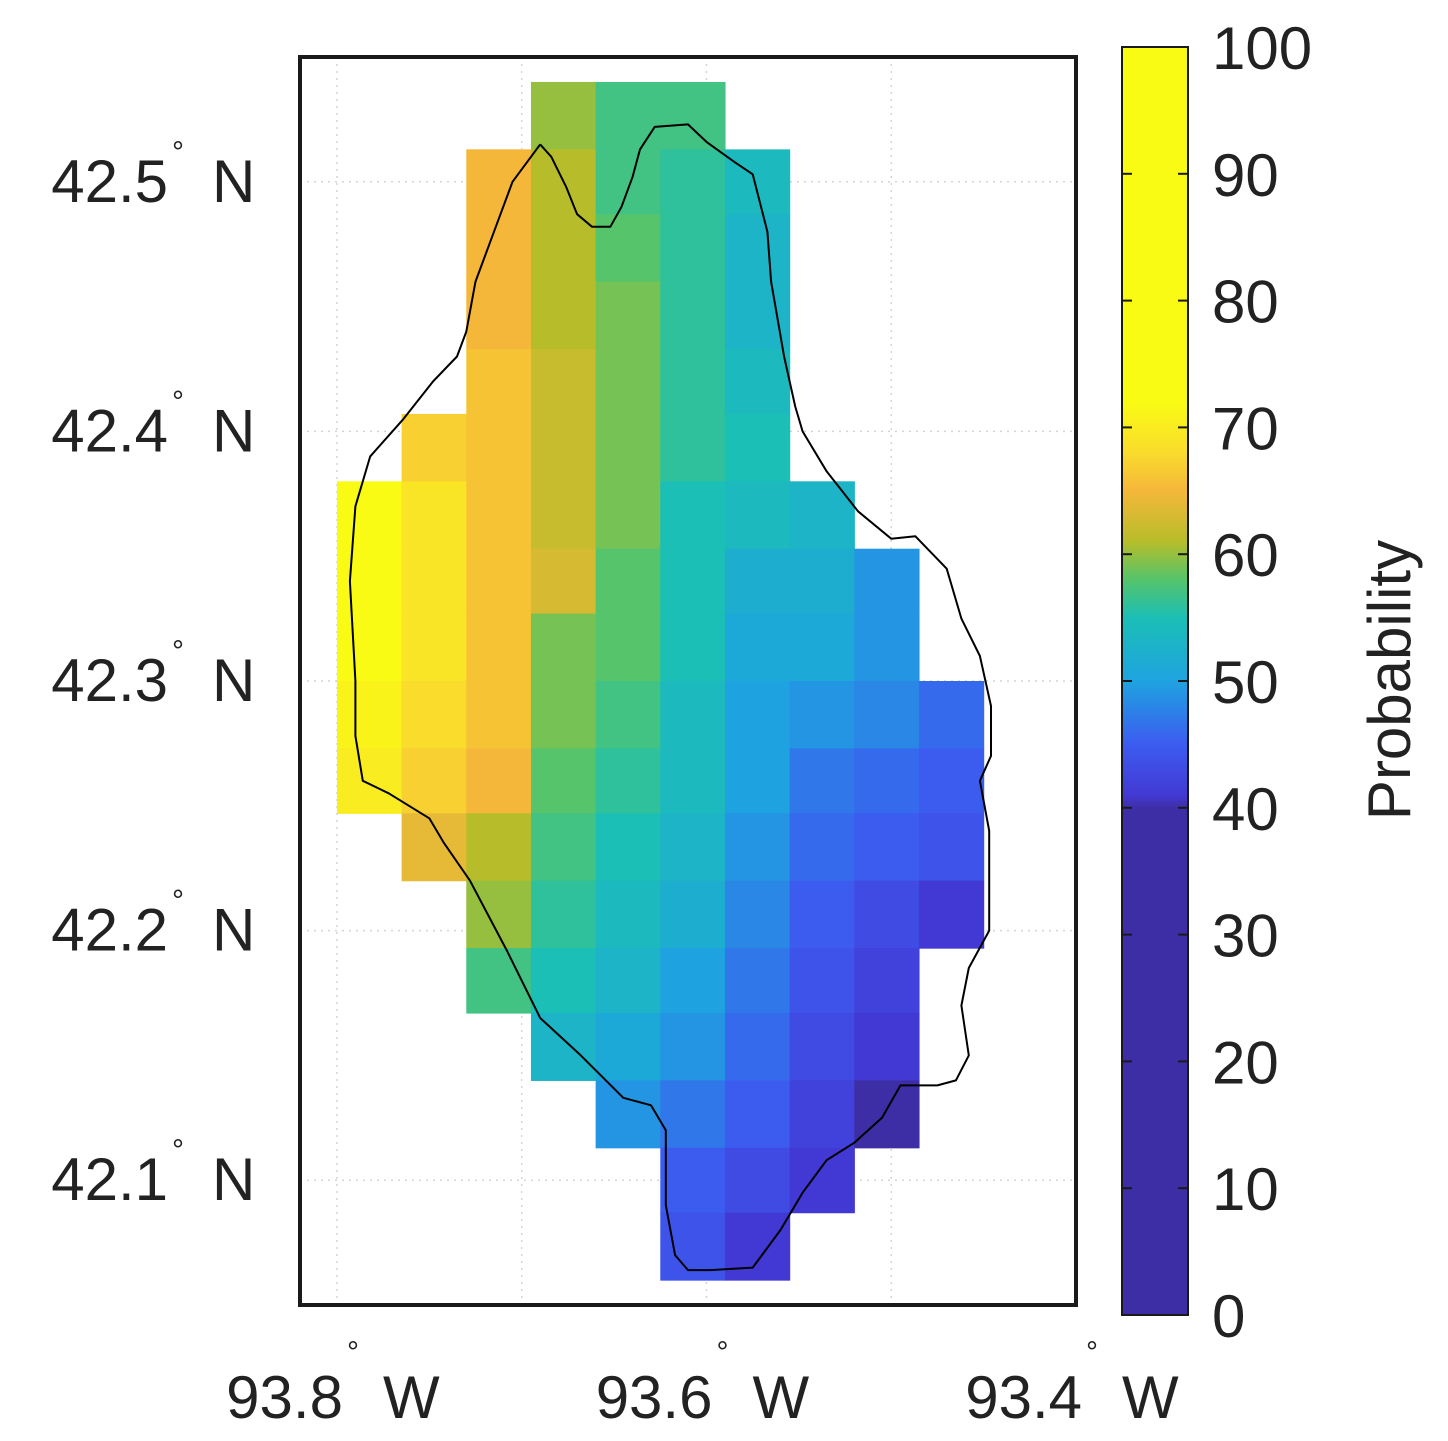 This screenshot has height=1441, width=1448. What do you see at coordinates (109, 930) in the screenshot?
I see `lat-tick-number: 42.2` at bounding box center [109, 930].